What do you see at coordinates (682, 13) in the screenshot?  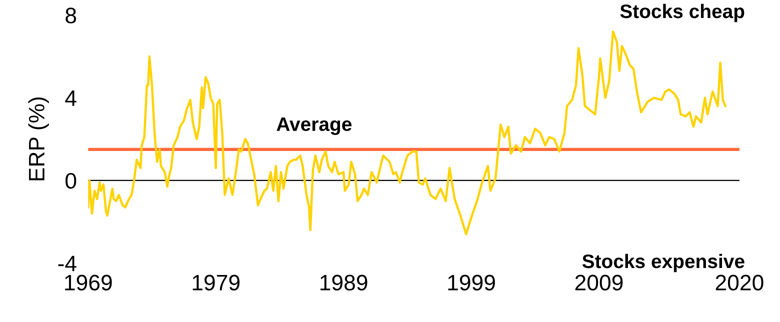 I see `annotation: Stocks cheap` at bounding box center [682, 13].